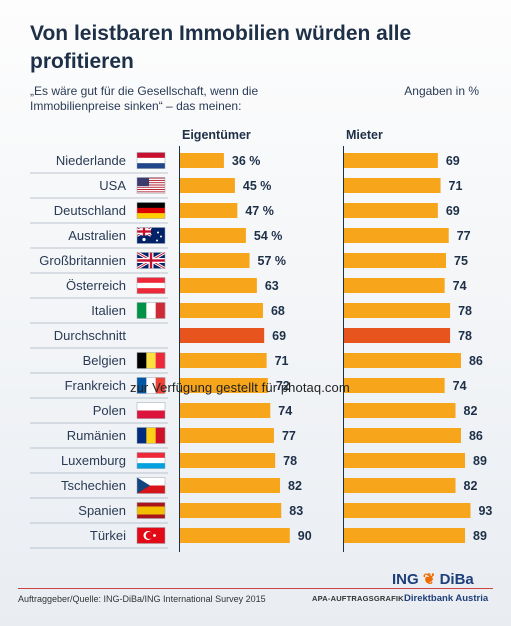 This screenshot has height=626, width=511. I want to click on category-label: Deutschland, so click(90, 210).